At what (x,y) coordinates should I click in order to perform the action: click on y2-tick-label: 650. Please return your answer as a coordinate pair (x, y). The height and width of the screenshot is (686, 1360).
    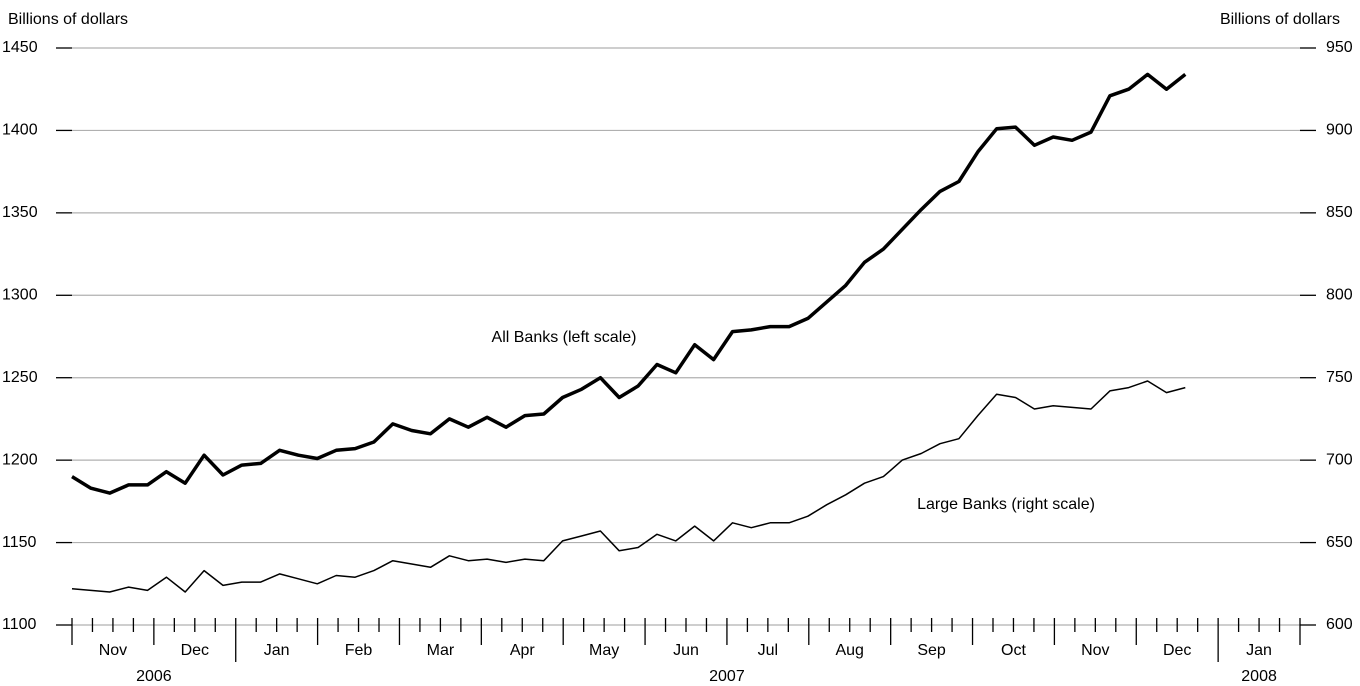
    Looking at the image, I should click on (1339, 542).